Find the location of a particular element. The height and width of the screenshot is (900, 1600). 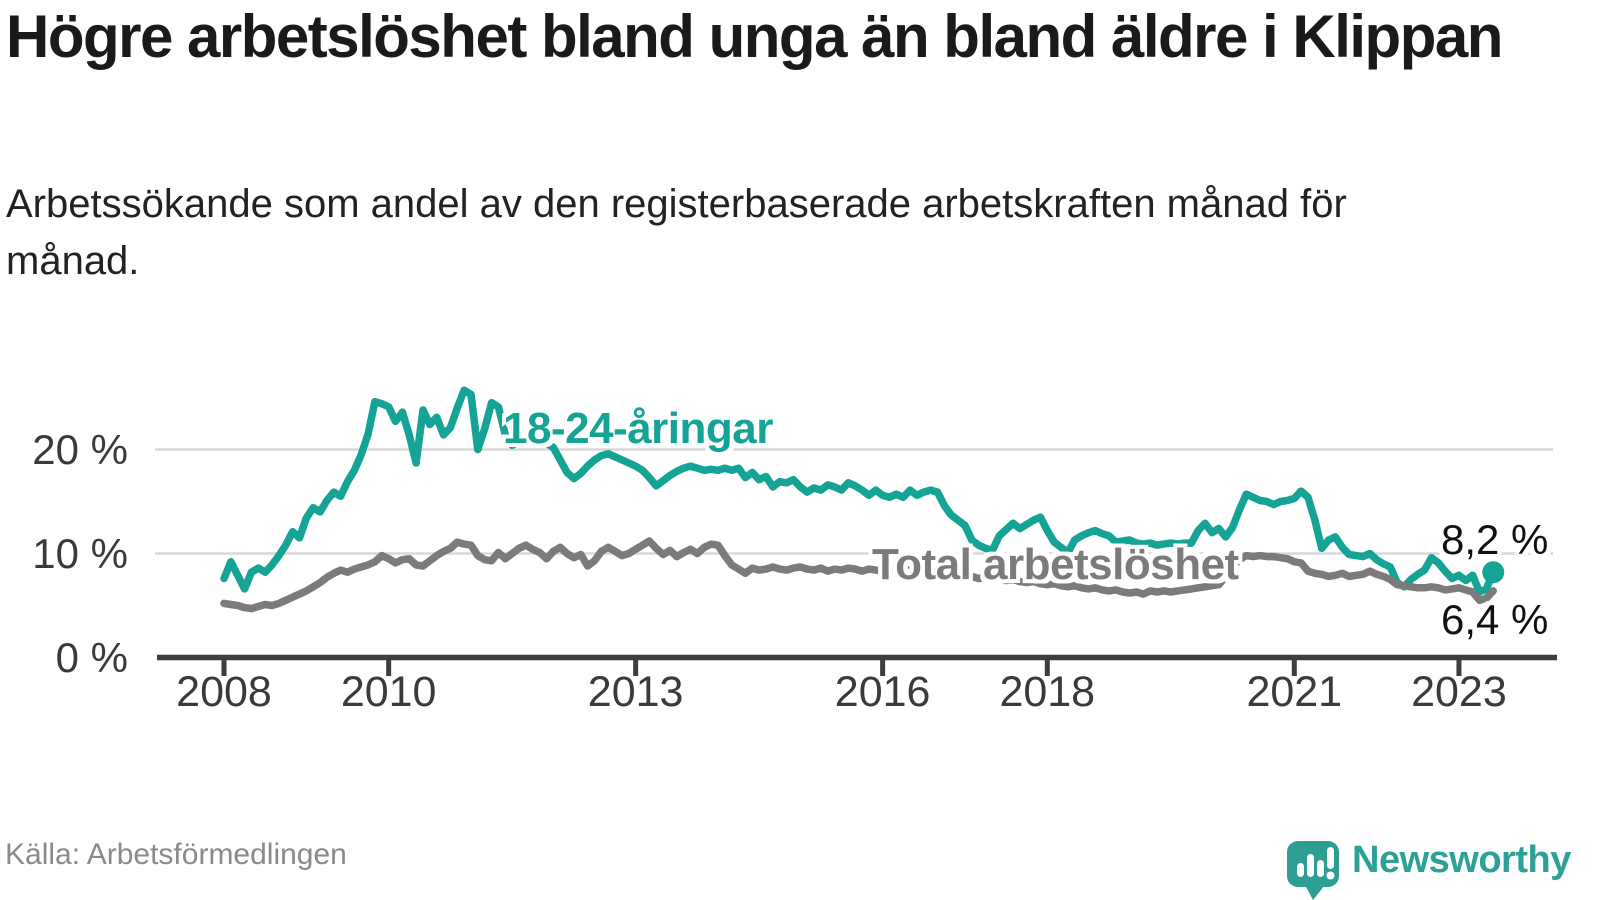

youth-end-dot is located at coordinates (1493, 572).